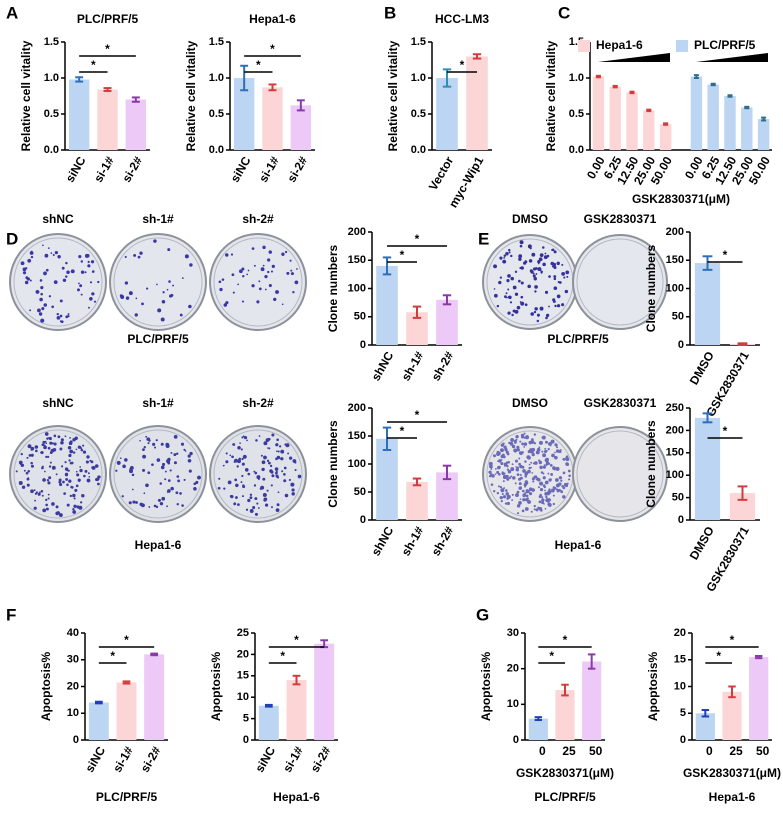 This screenshot has height=835, width=783. I want to click on bar, so click(759, 698).